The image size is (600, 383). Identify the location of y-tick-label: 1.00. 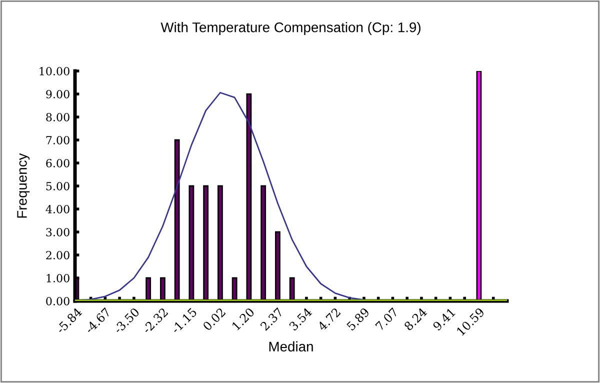
(58, 278).